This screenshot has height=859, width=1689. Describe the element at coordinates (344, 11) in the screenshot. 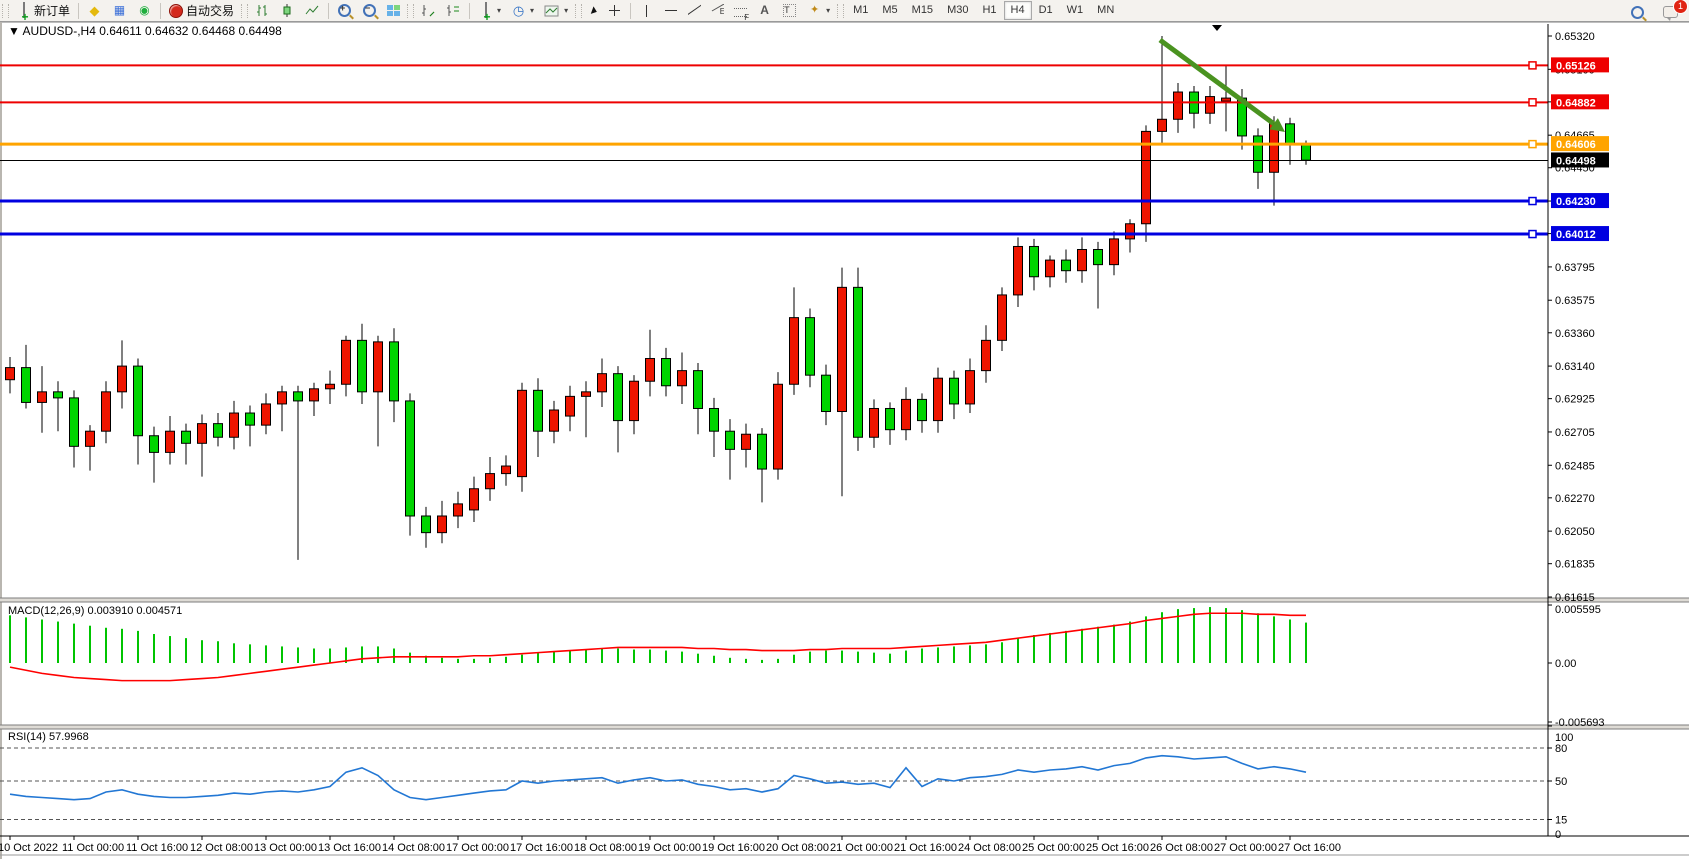

I see `zoom-in-button: +` at that location.